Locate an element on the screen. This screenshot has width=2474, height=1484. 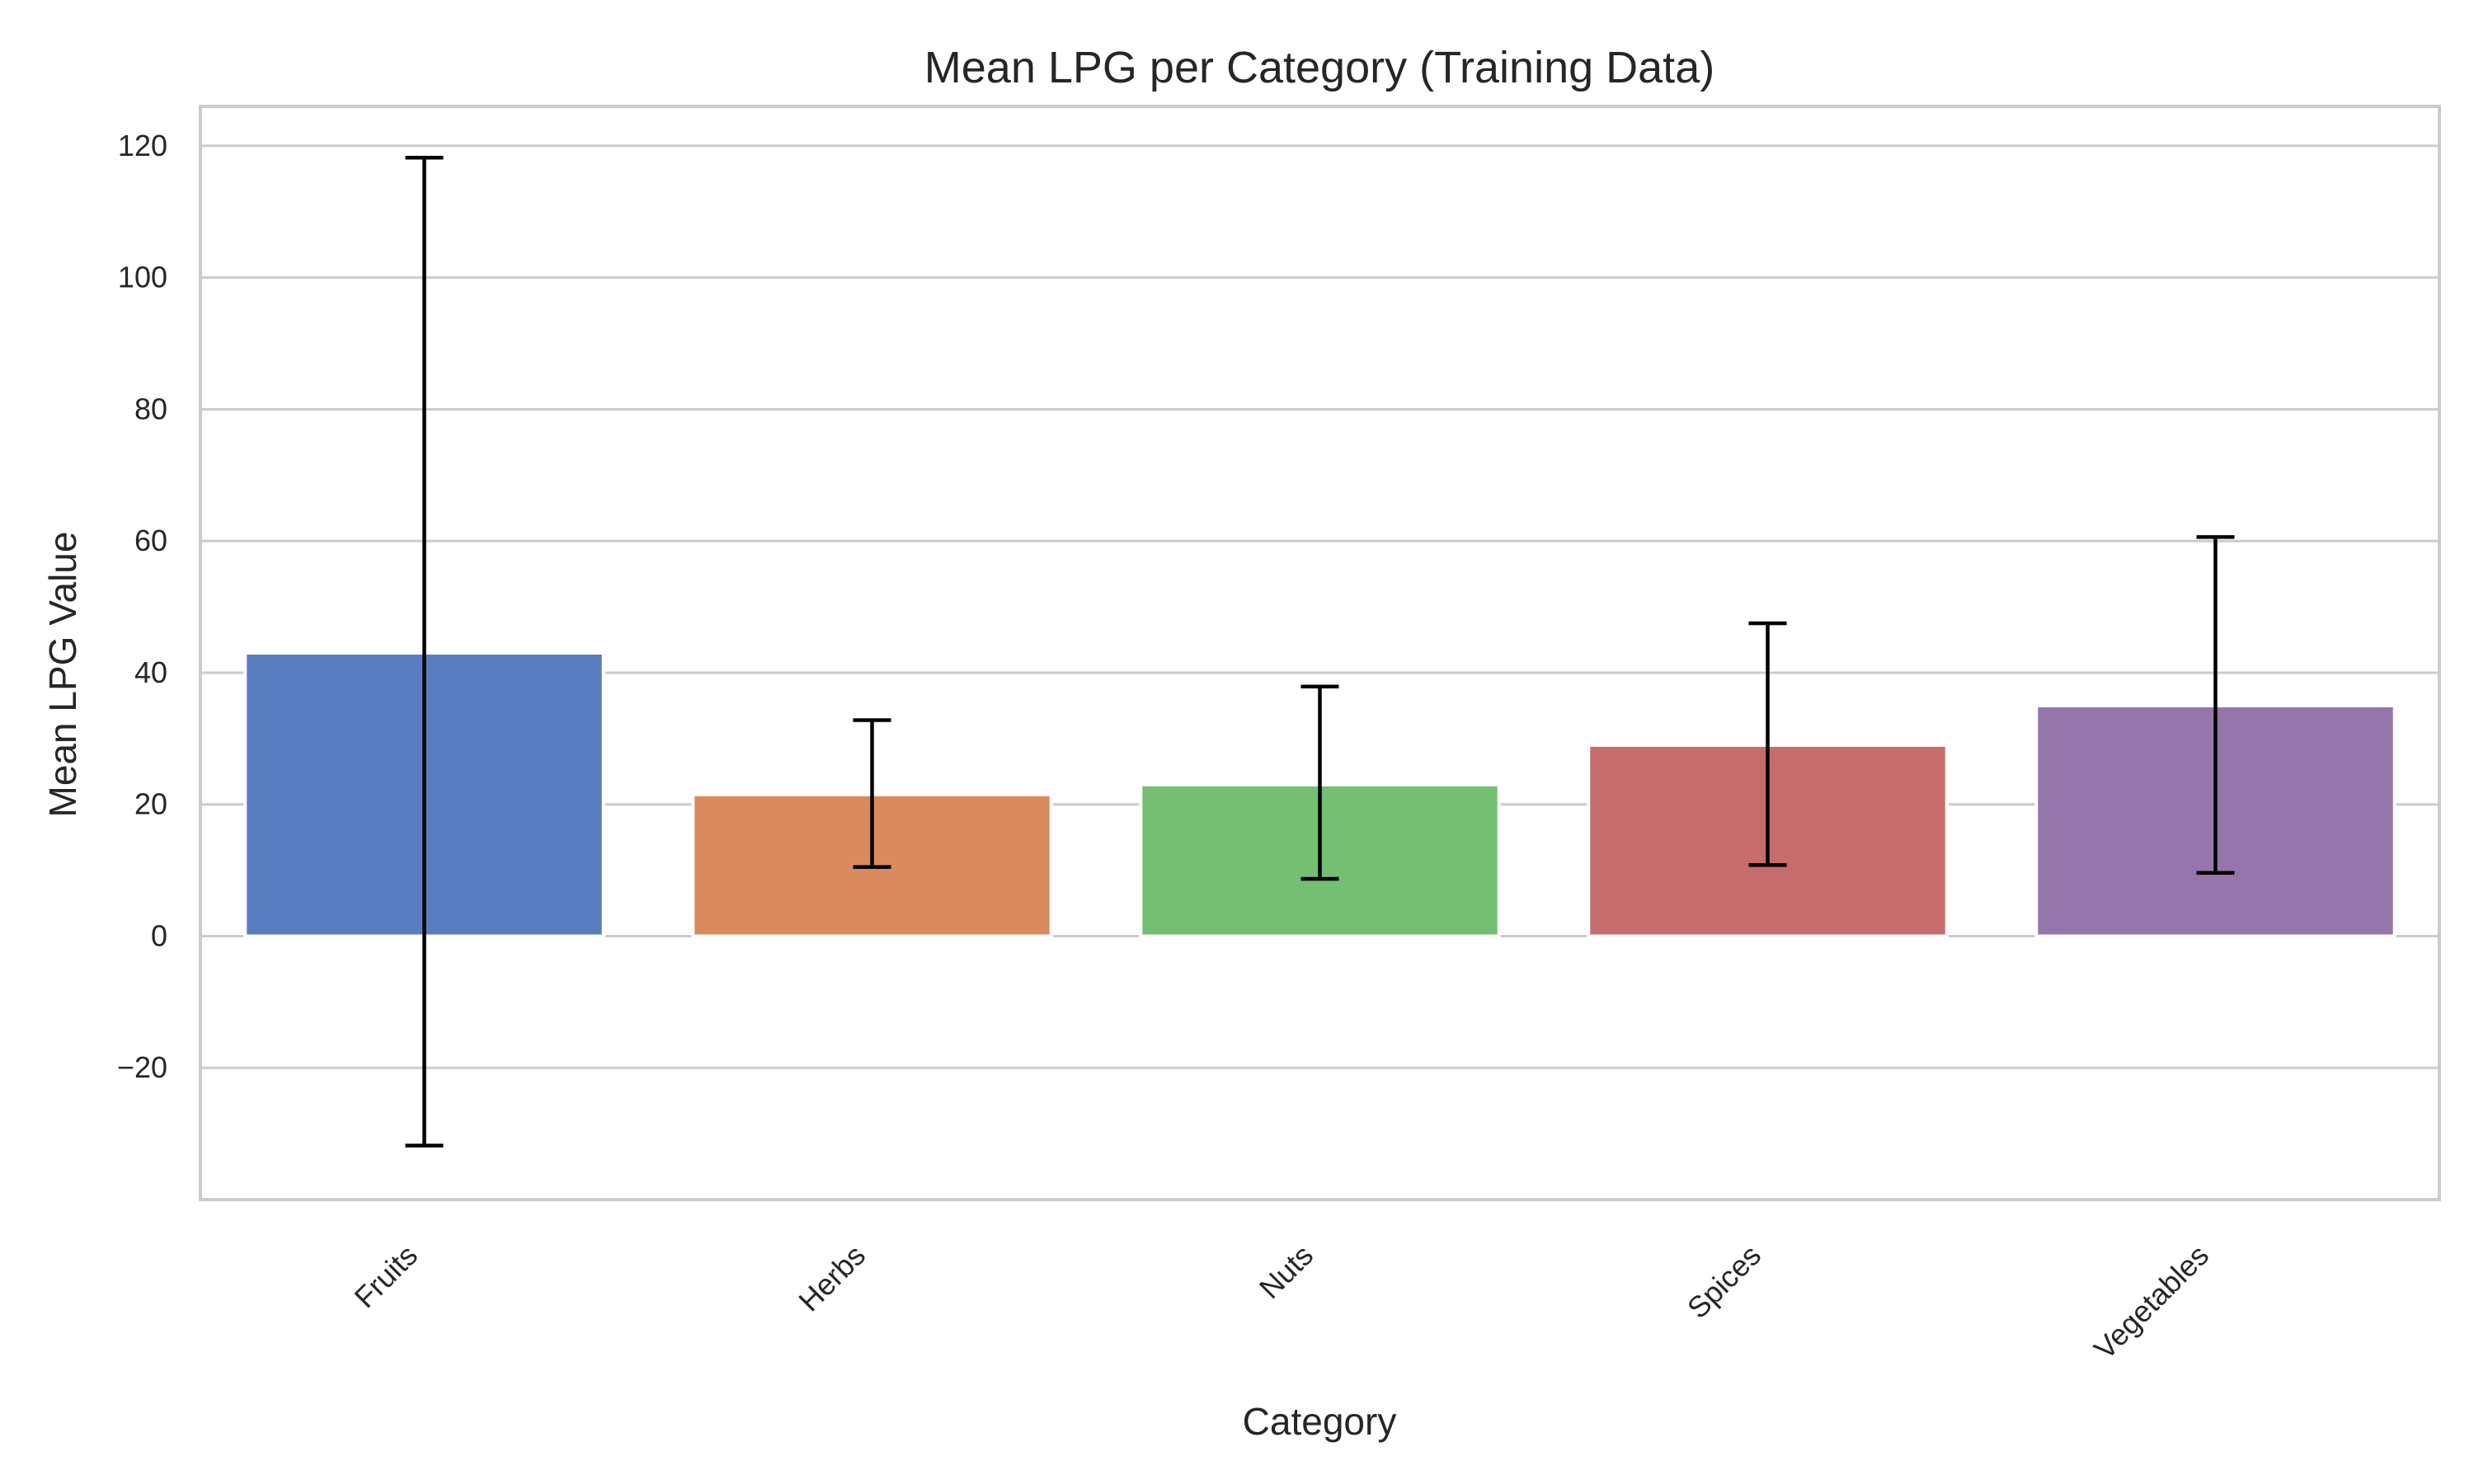
x-tick-labels: Fruits Herbs Nuts Spices Vegetables is located at coordinates (1282, 1302).